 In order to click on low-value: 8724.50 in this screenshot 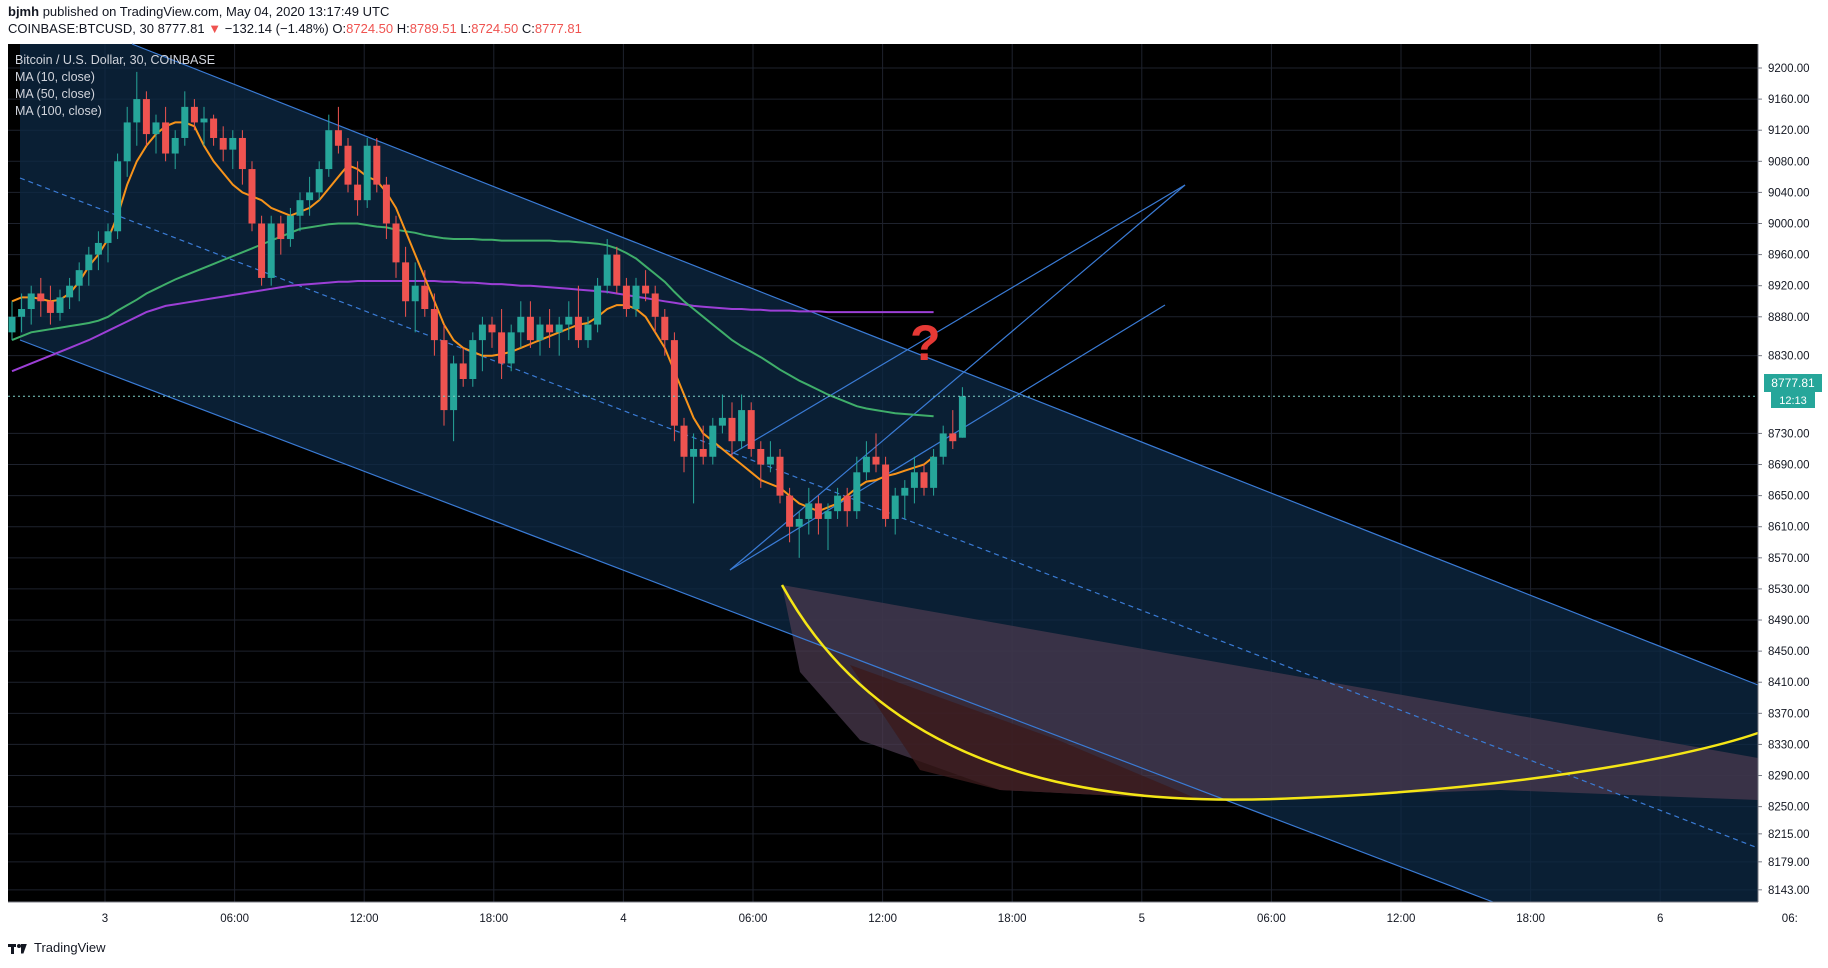, I will do `click(495, 28)`.